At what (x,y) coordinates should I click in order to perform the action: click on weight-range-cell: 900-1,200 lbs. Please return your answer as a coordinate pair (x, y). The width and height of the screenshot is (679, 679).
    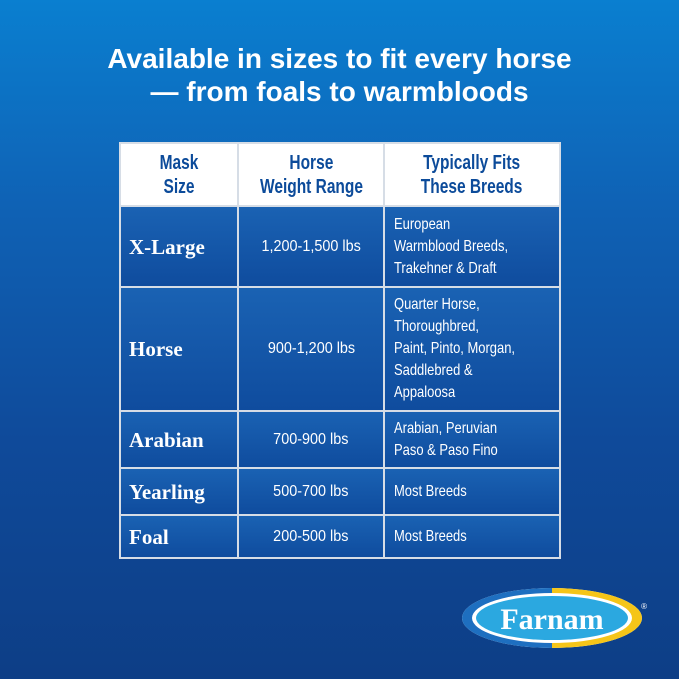
    Looking at the image, I should click on (311, 349).